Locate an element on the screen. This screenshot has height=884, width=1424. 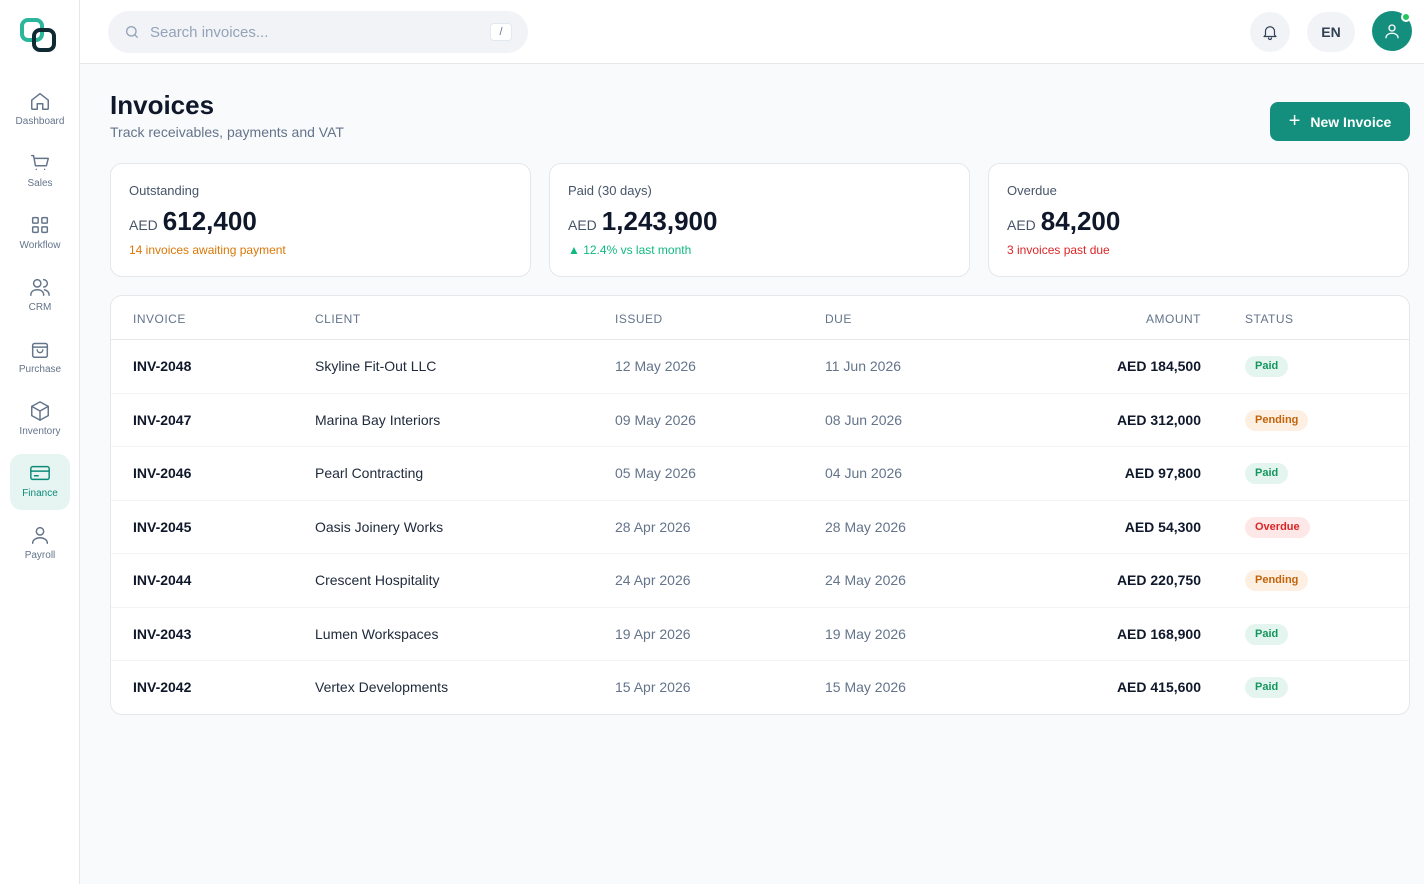
stat-amount: 612,400 is located at coordinates (209, 221).